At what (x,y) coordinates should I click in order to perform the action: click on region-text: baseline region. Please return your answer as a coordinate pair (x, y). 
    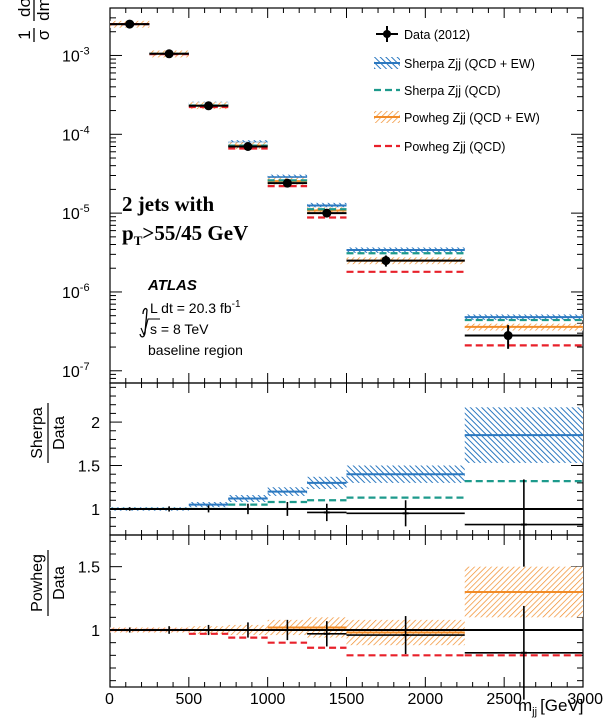
    Looking at the image, I should click on (195, 350).